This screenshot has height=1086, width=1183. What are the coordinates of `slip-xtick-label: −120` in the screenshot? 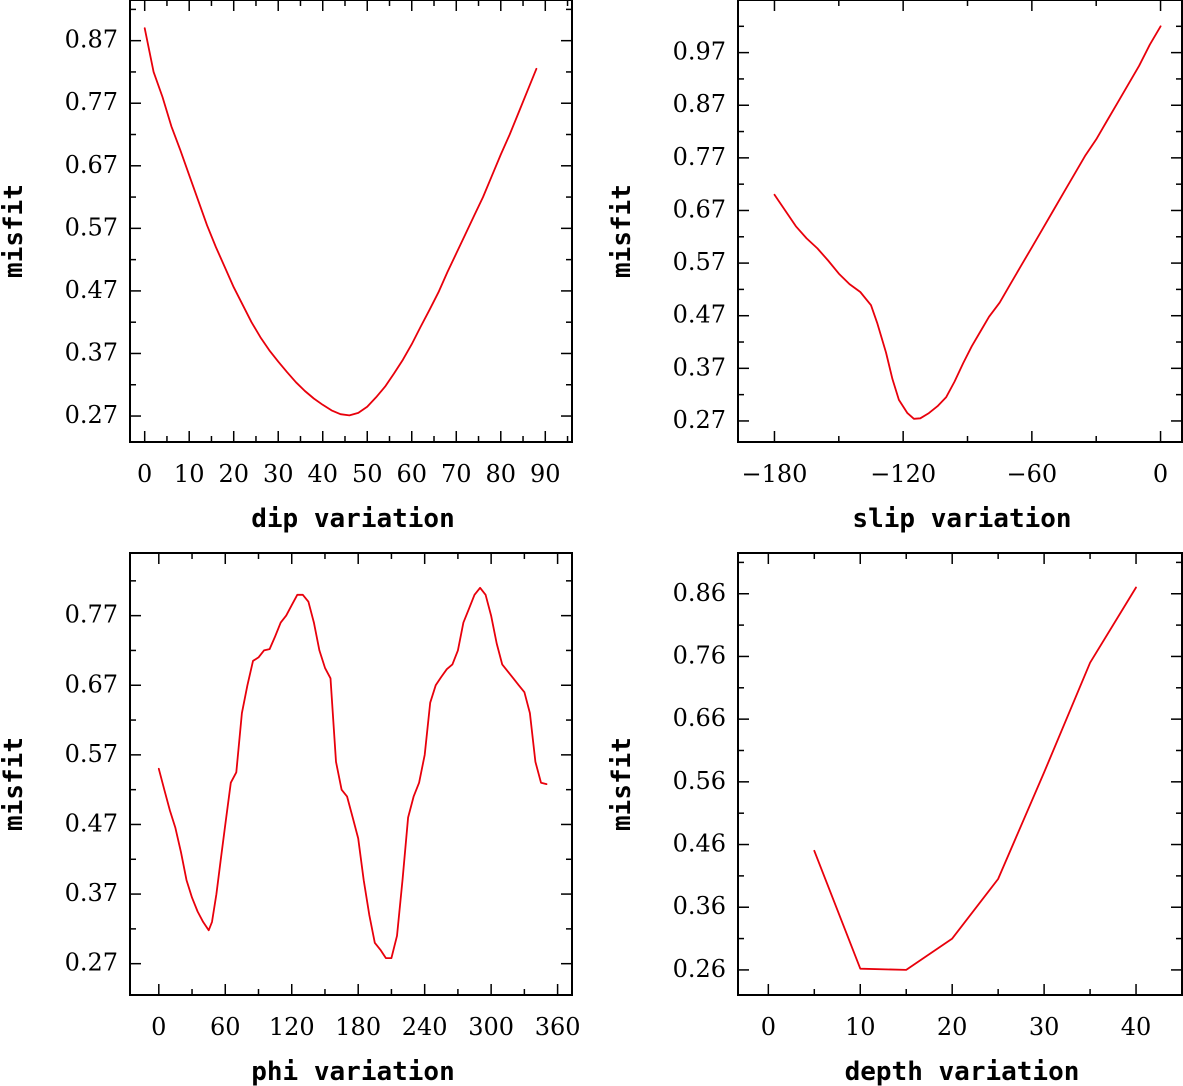 It's located at (903, 474).